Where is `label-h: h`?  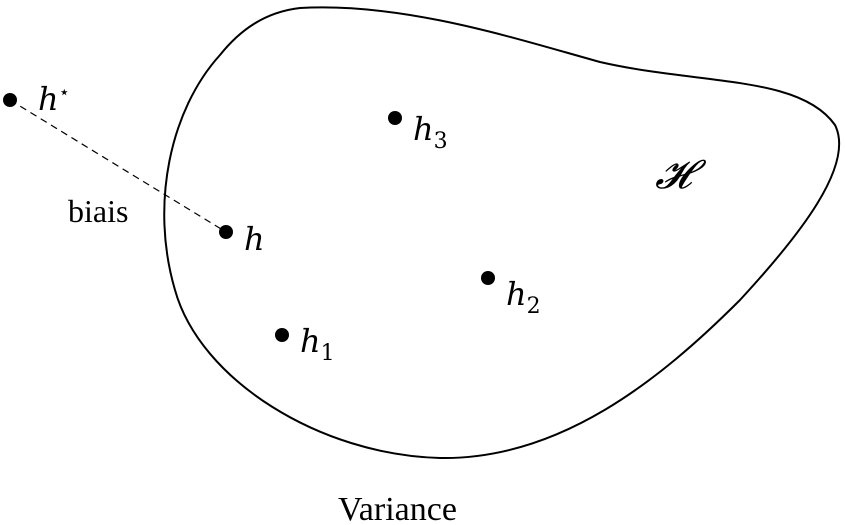 label-h: h is located at coordinates (254, 239).